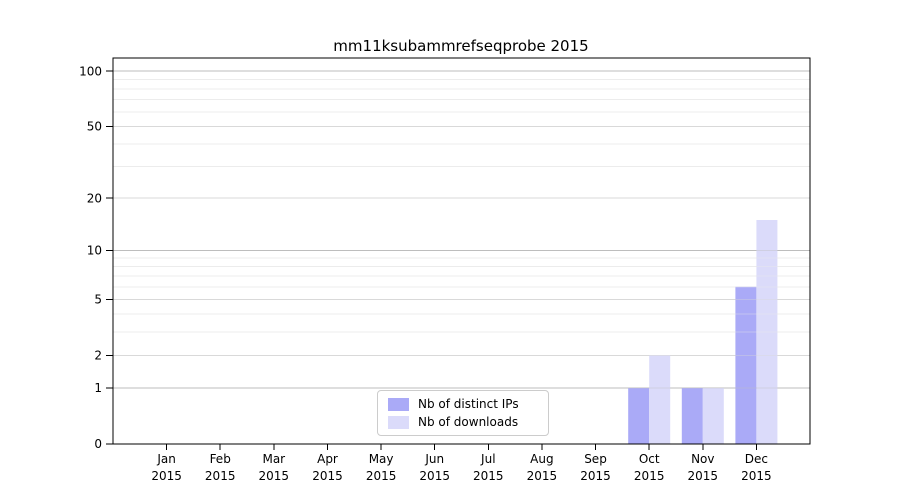 The image size is (900, 500). What do you see at coordinates (166, 459) in the screenshot?
I see `x-tick-label-month-0: Jan` at bounding box center [166, 459].